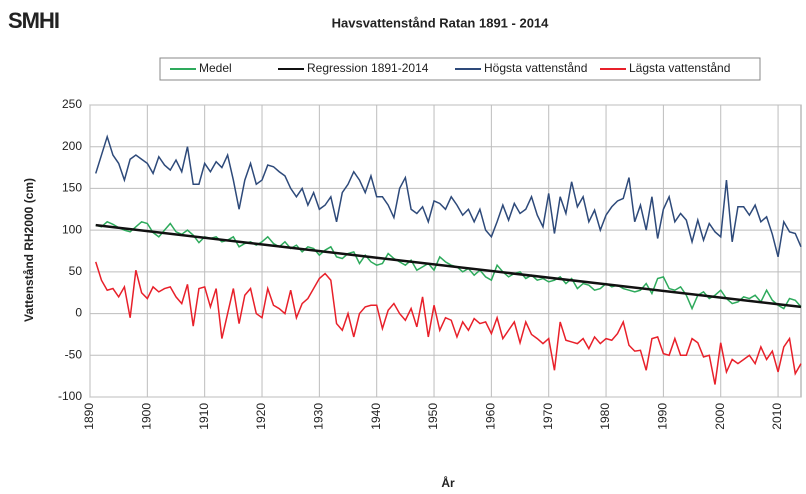 The height and width of the screenshot is (494, 806). I want to click on y-tick-label: 100, so click(72, 229).